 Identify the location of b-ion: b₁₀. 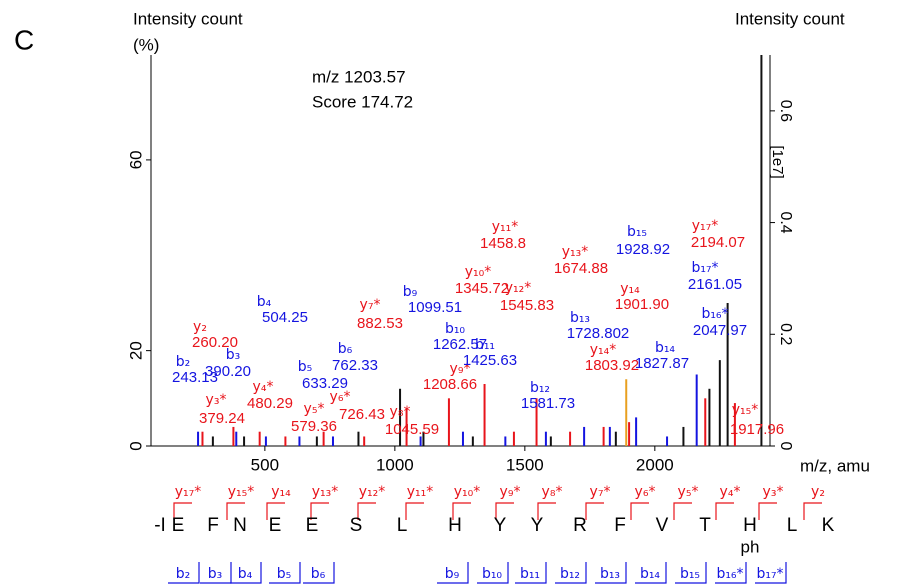
(492, 574).